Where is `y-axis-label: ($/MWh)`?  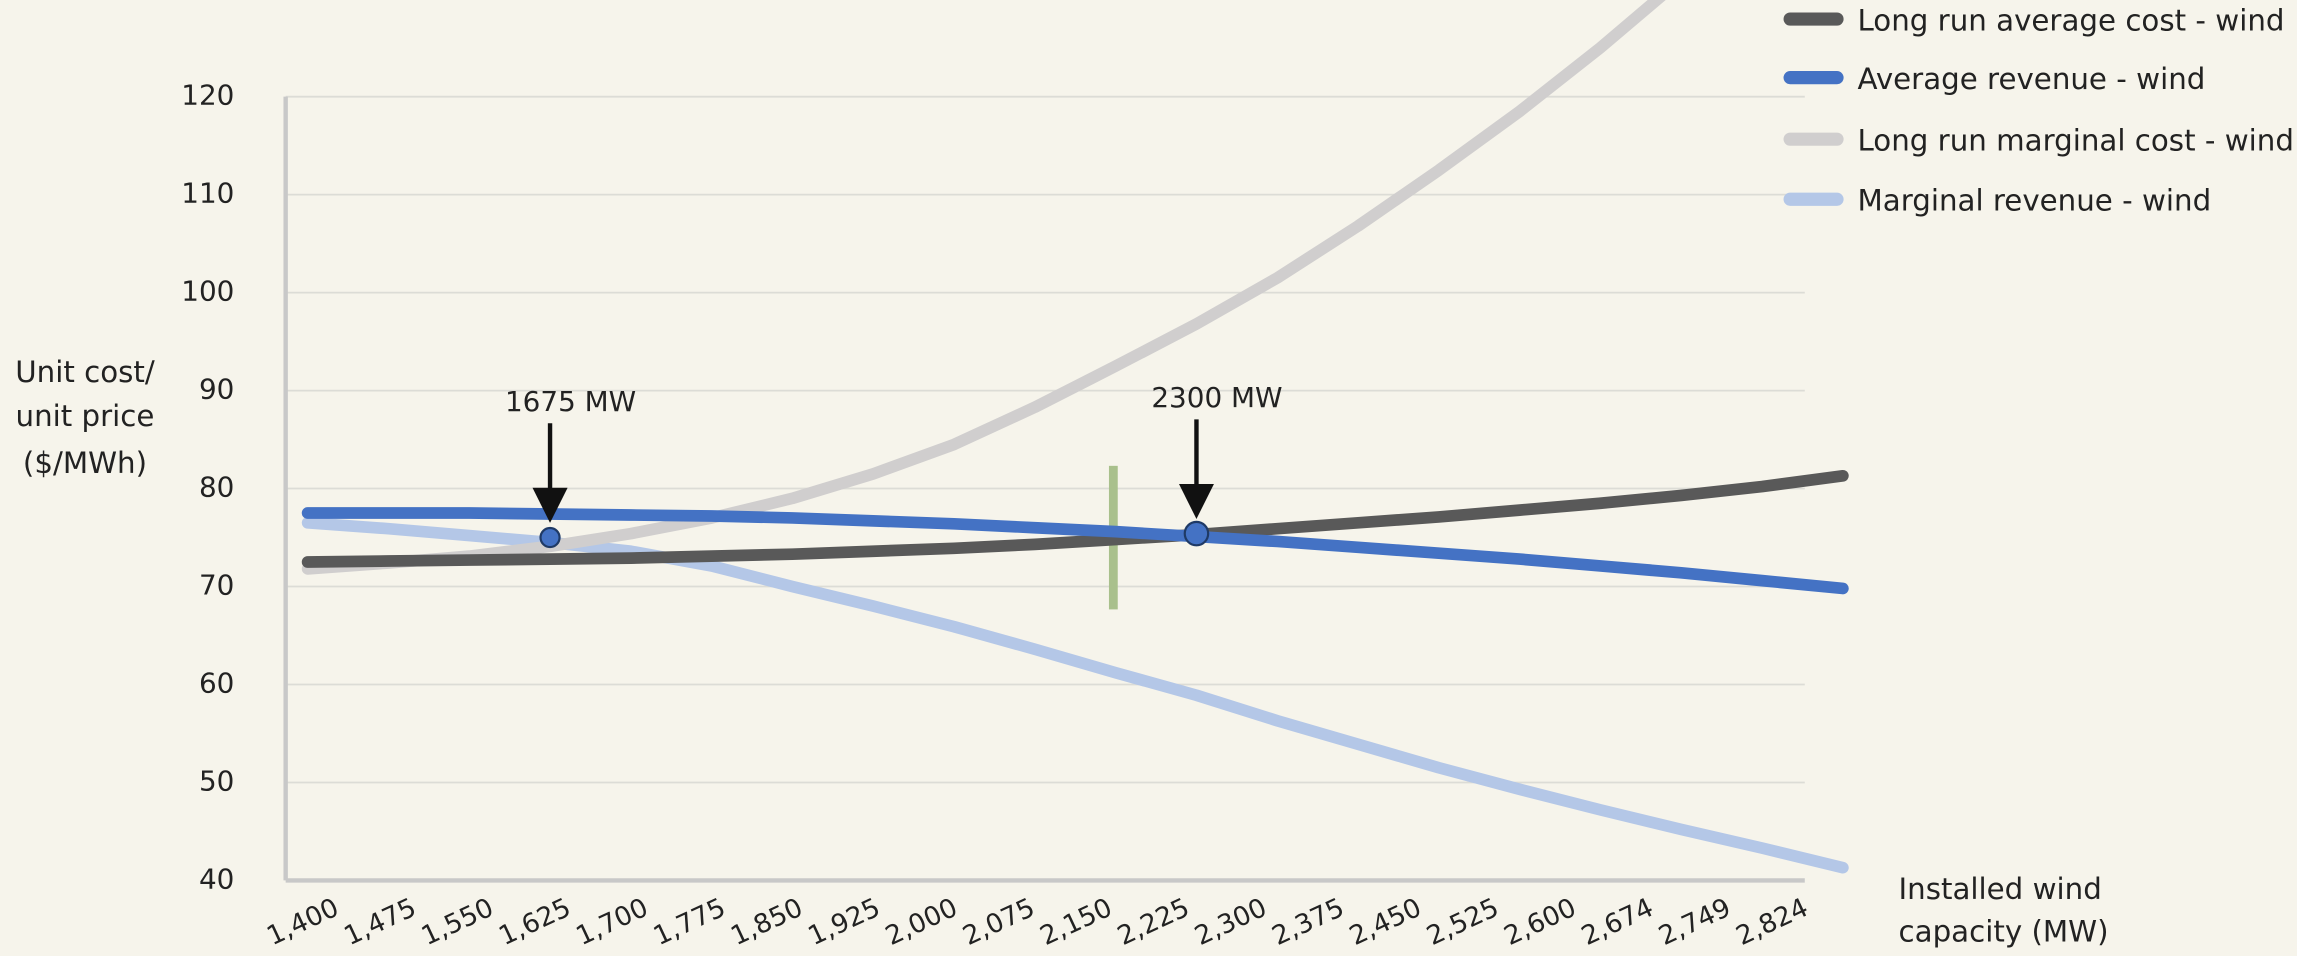
y-axis-label: ($/MWh) is located at coordinates (85, 463).